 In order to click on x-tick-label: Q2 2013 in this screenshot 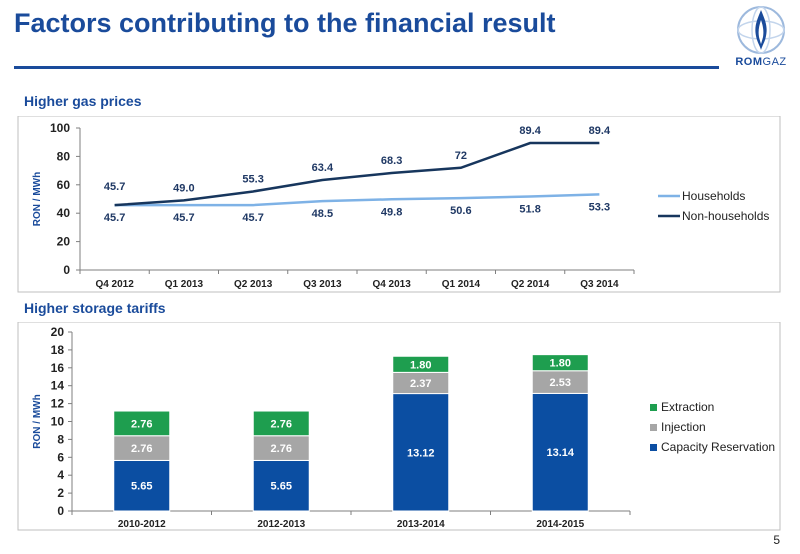, I will do `click(253, 284)`.